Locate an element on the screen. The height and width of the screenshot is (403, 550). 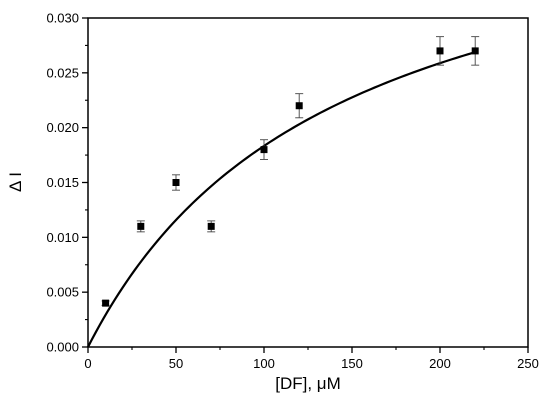
x-tick-label: 150 is located at coordinates (352, 363).